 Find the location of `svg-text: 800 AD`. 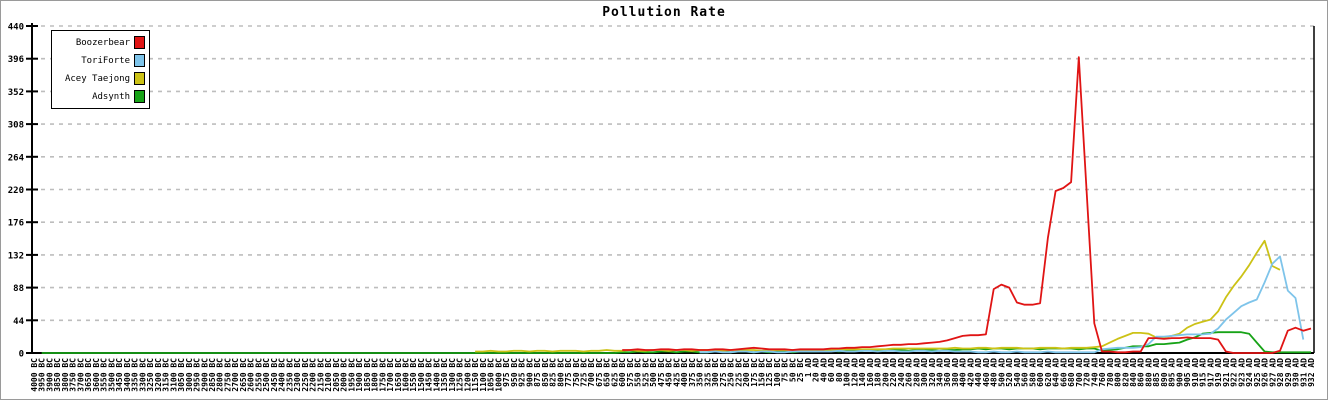

svg-text: 800 AD is located at coordinates (1118, 372).